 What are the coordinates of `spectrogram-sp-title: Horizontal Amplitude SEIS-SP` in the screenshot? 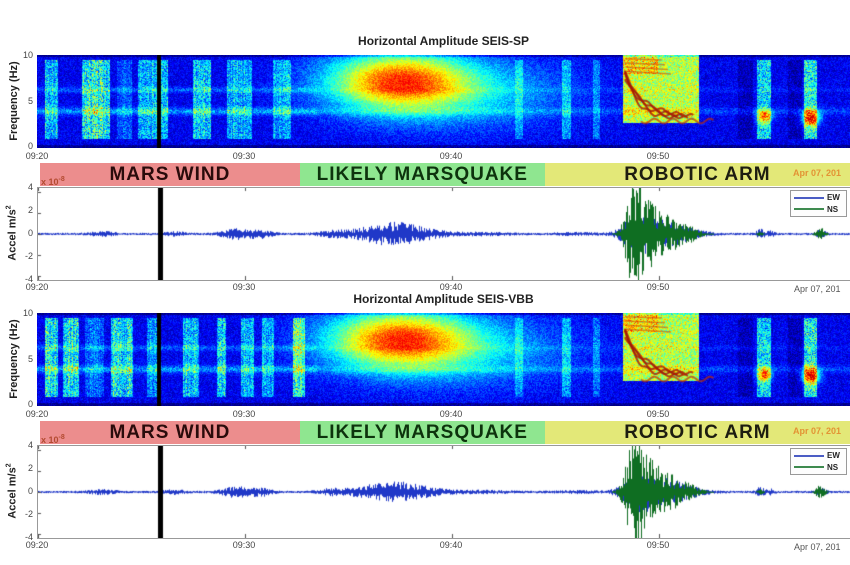 It's located at (443, 41).